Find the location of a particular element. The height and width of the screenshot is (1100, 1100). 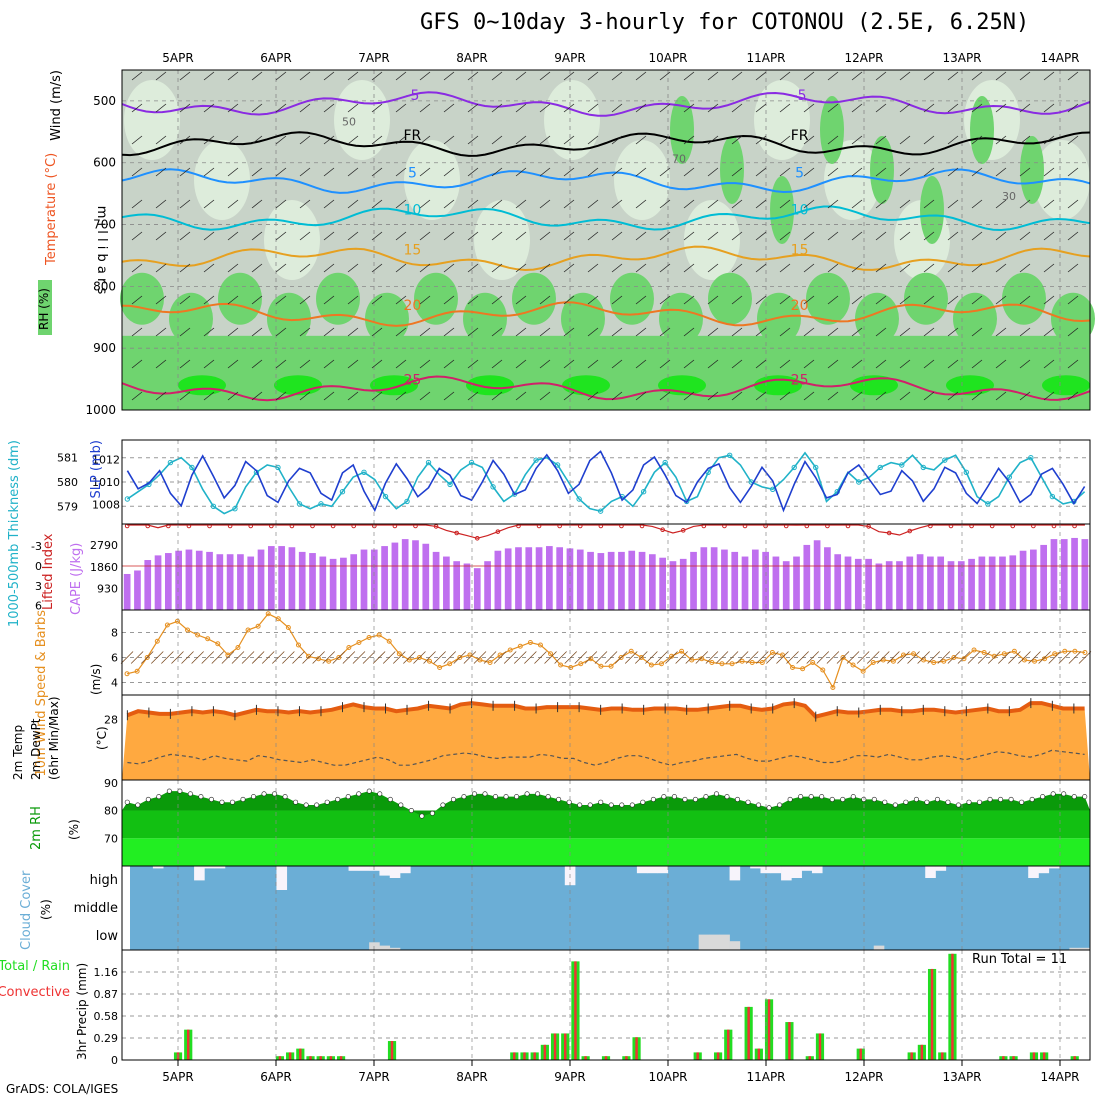

thickness-tick-label: 579 is located at coordinates (67, 506).